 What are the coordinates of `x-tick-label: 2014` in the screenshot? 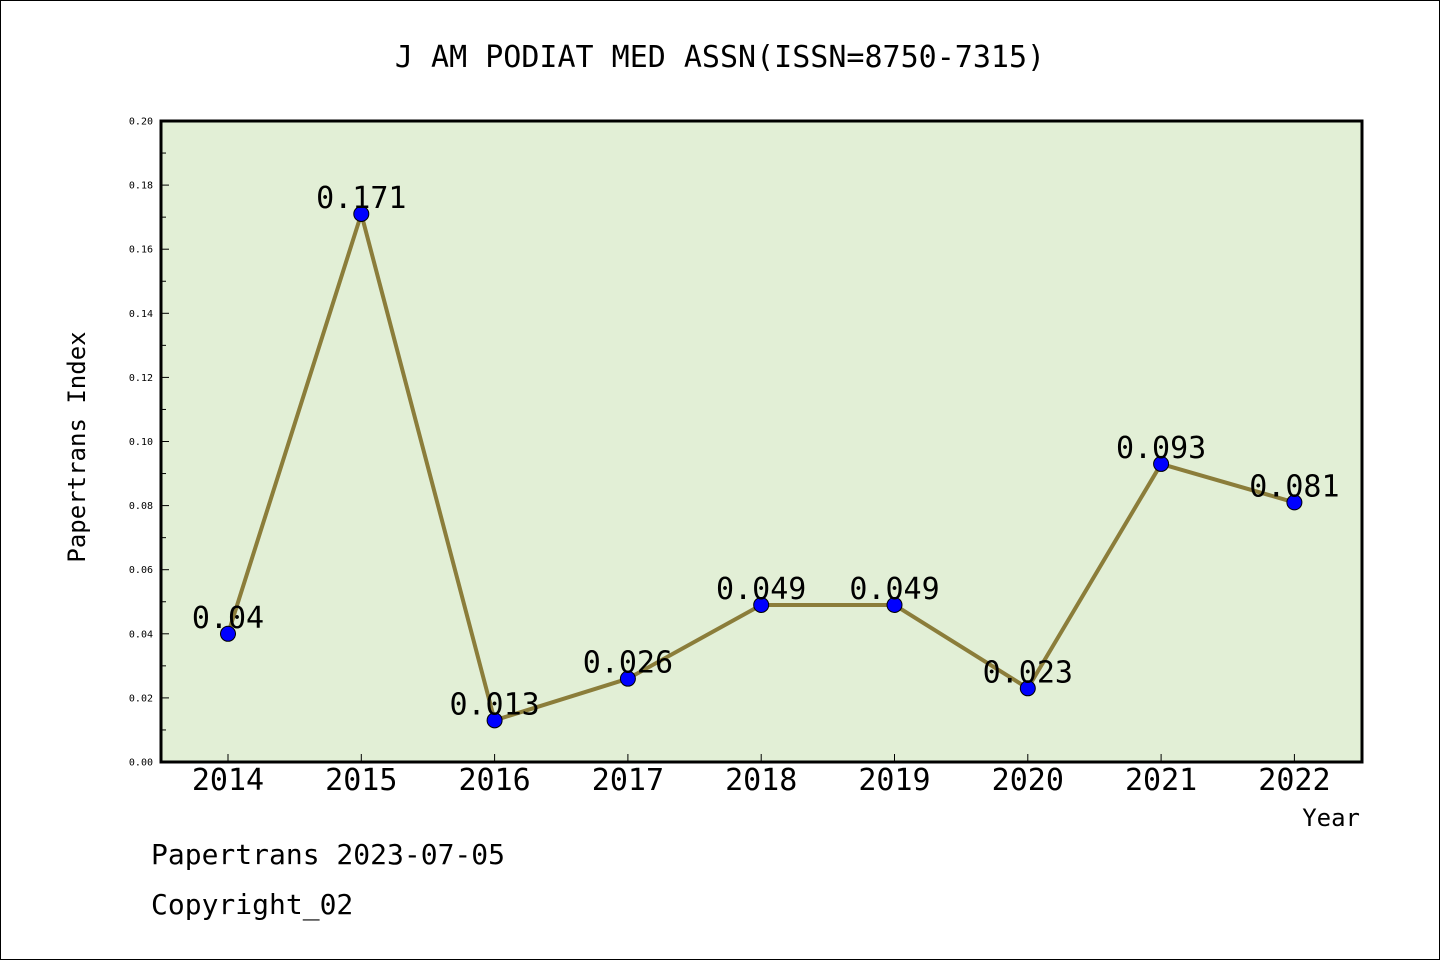 It's located at (228, 780).